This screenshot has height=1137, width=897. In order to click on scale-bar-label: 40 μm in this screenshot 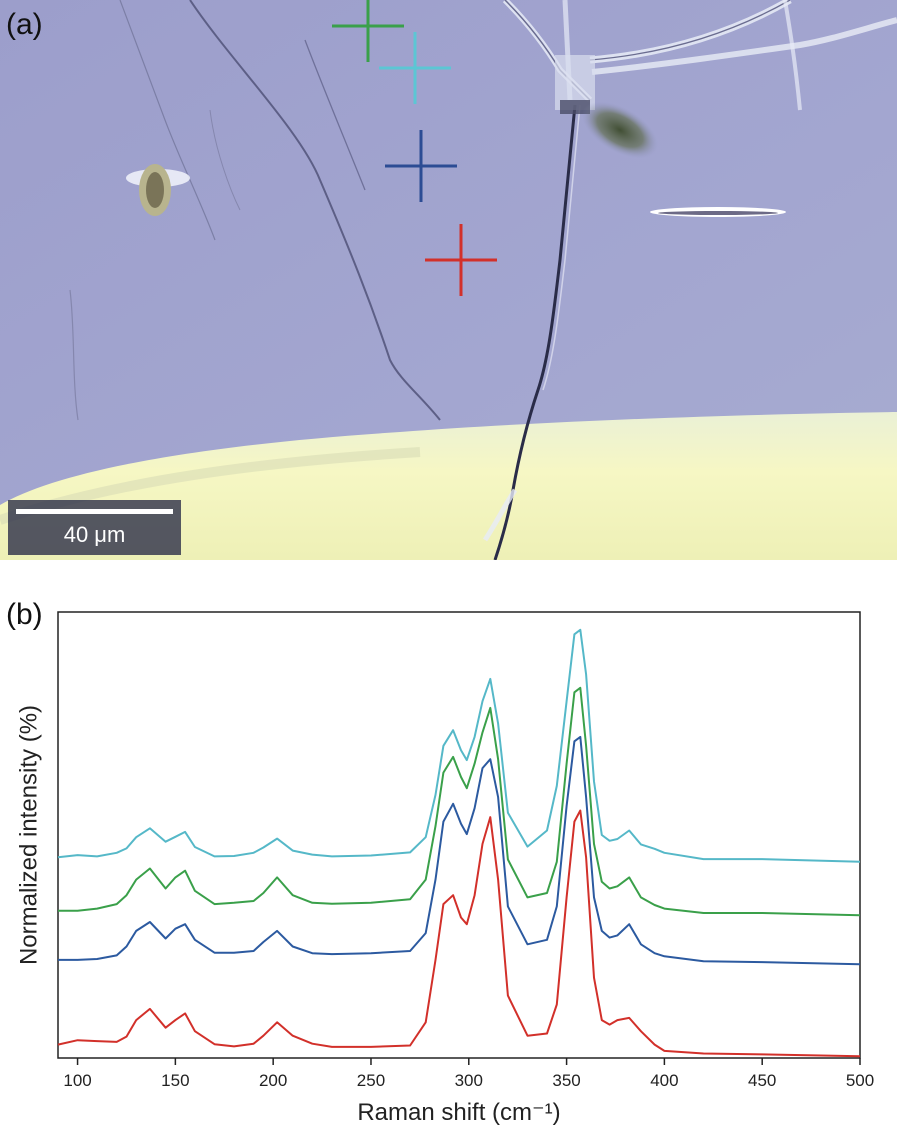, I will do `click(94, 534)`.